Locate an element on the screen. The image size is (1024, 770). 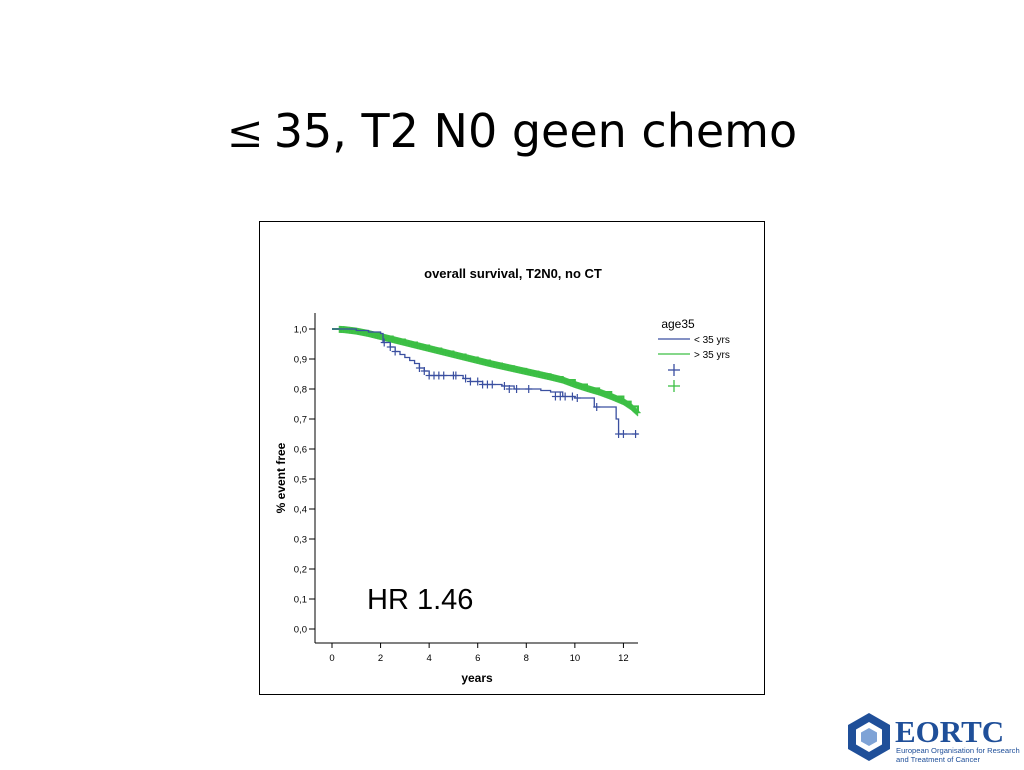
x-tick-label: 8 is located at coordinates (526, 658).